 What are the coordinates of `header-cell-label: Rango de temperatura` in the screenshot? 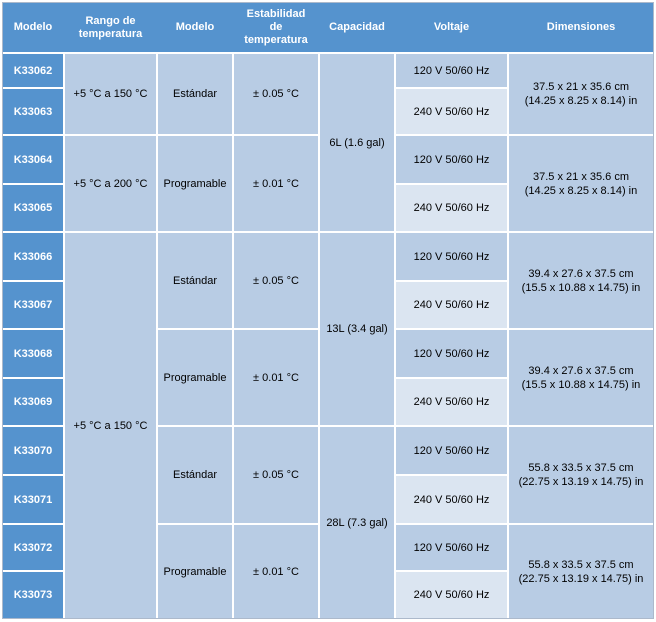 It's located at (110, 27).